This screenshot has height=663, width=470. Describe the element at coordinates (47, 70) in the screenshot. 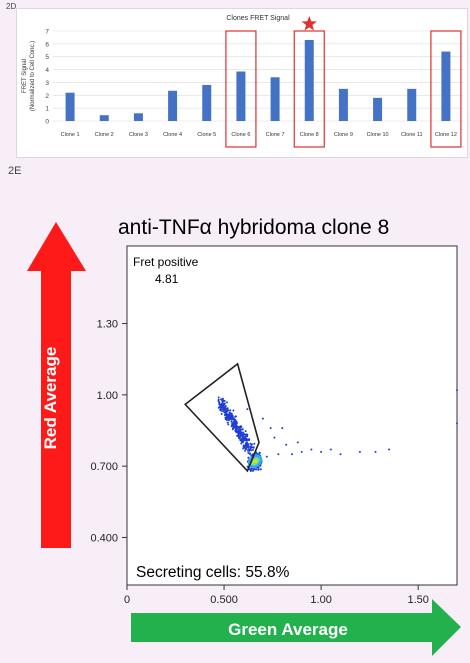

I see `bar-ytick-label: 4` at that location.